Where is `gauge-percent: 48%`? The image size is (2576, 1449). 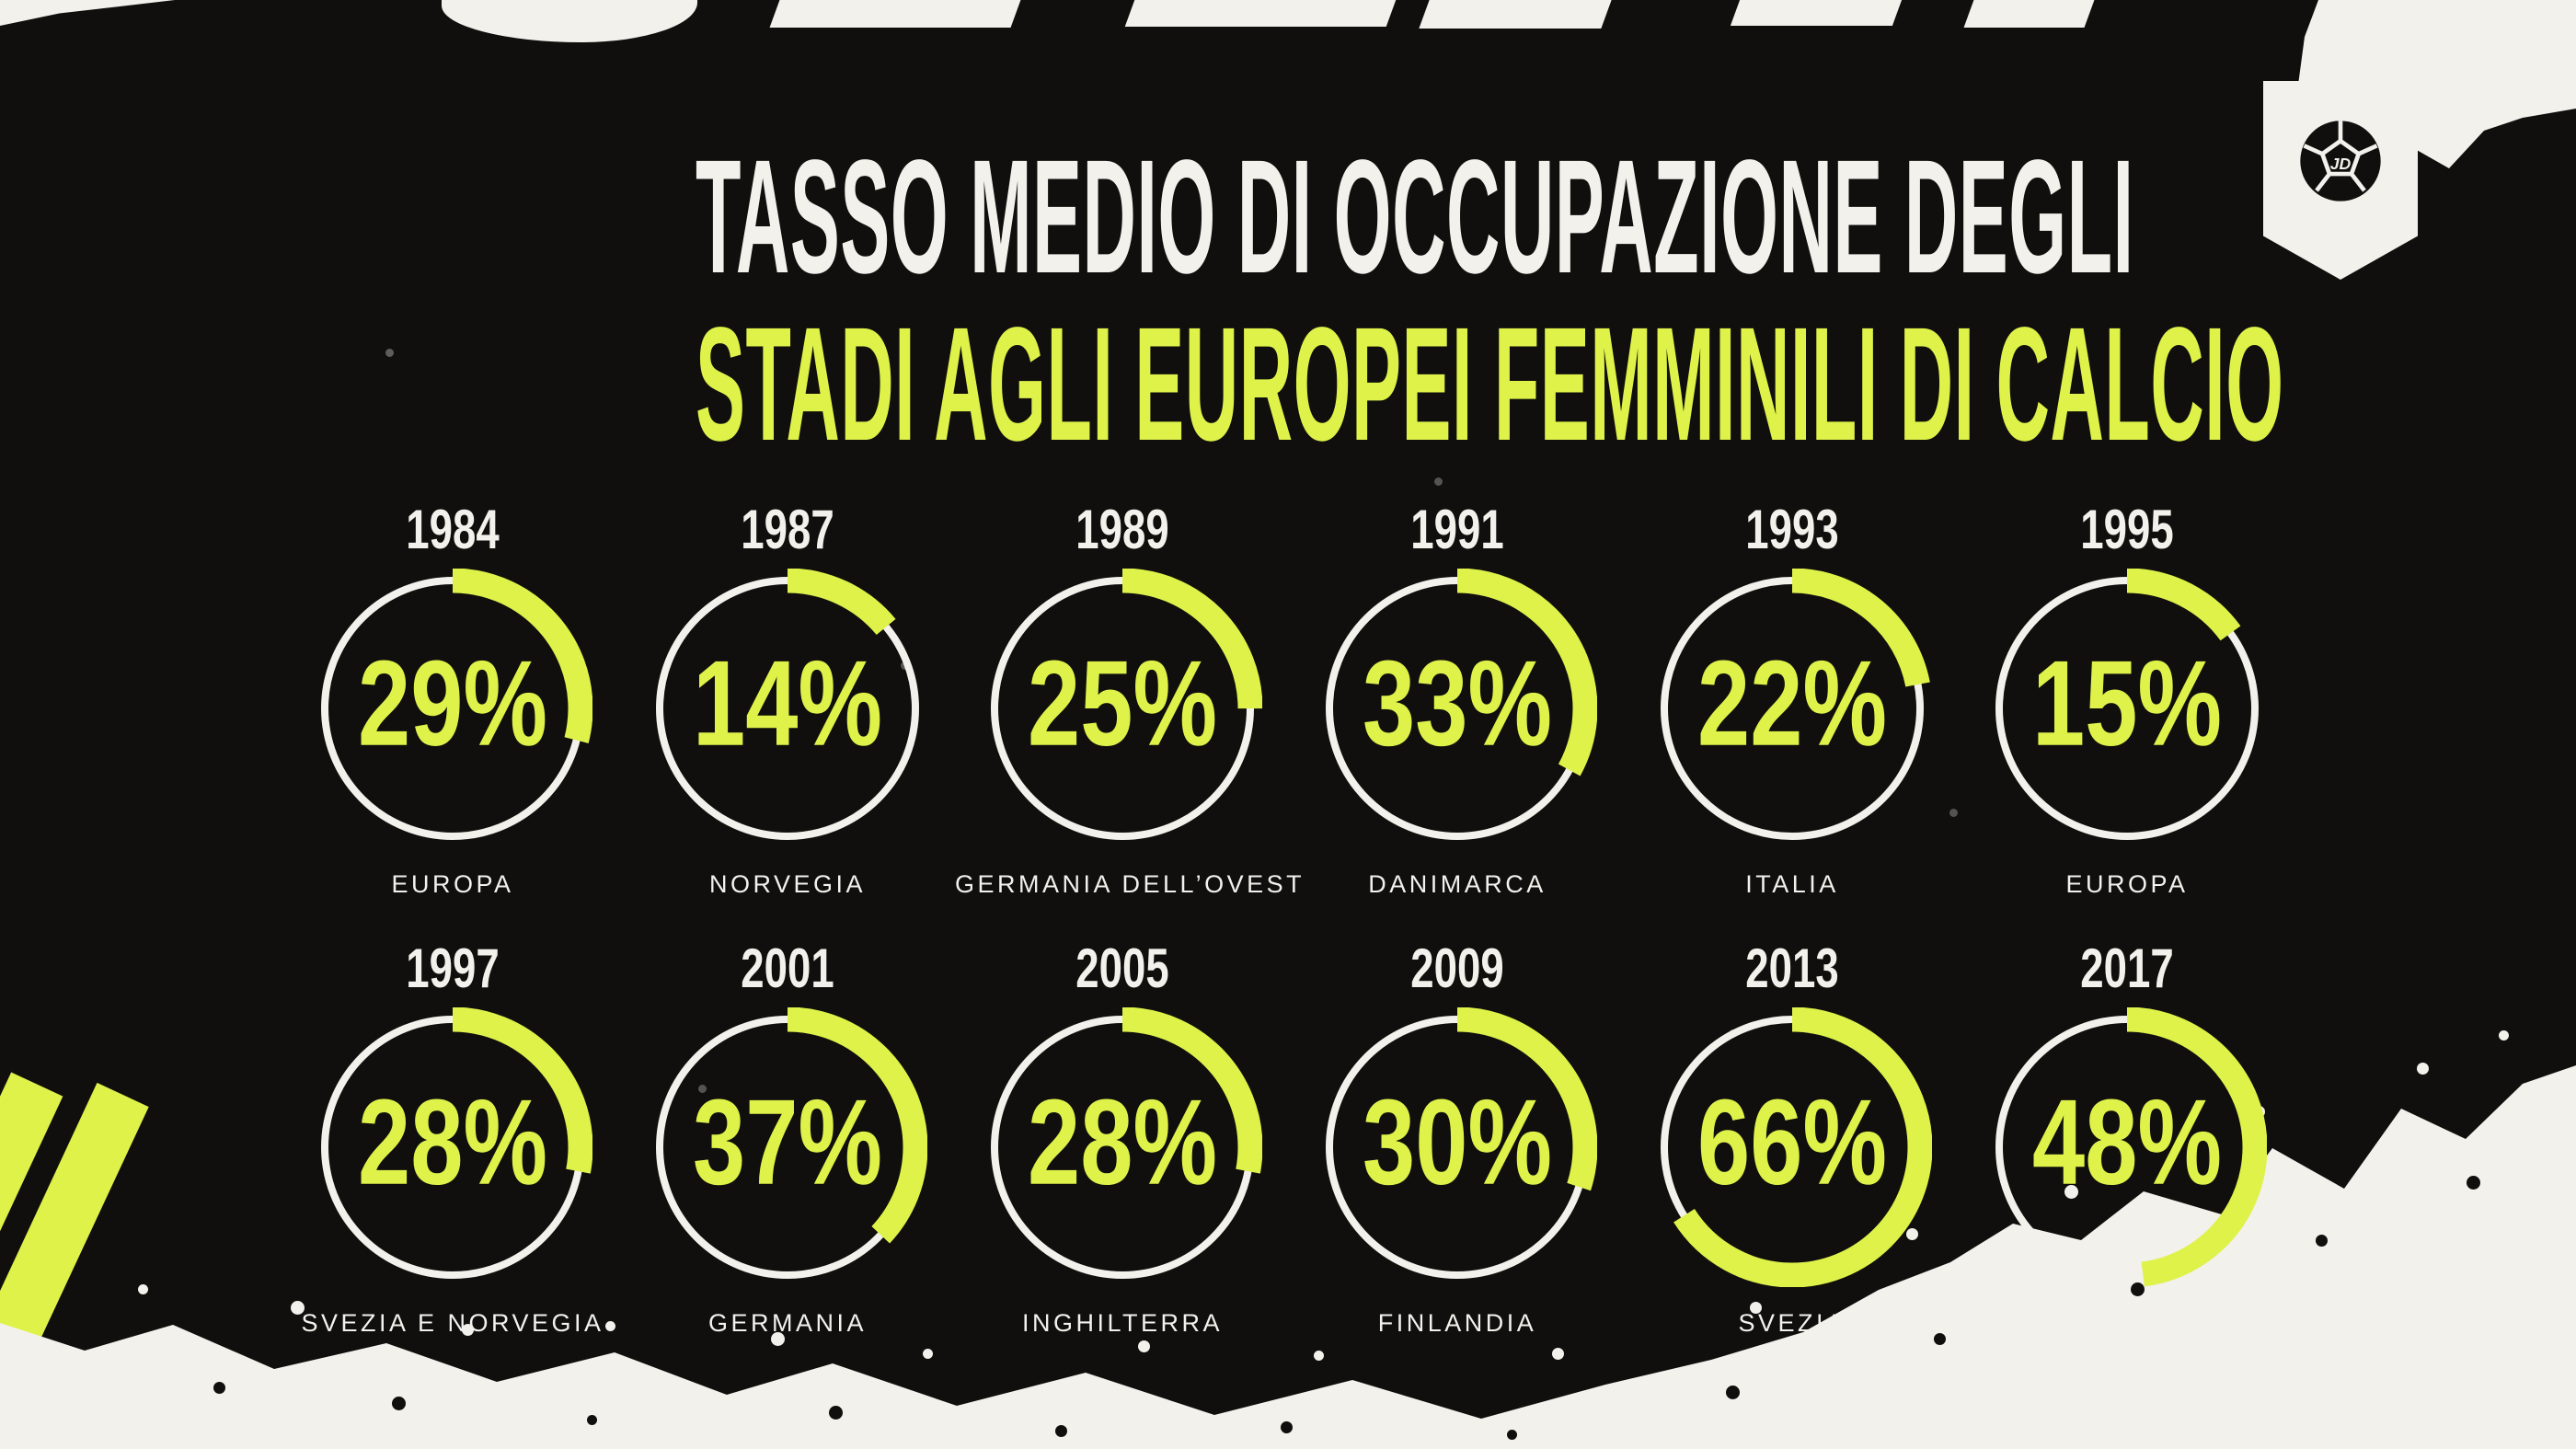
gauge-percent: 48% is located at coordinates (2127, 1142).